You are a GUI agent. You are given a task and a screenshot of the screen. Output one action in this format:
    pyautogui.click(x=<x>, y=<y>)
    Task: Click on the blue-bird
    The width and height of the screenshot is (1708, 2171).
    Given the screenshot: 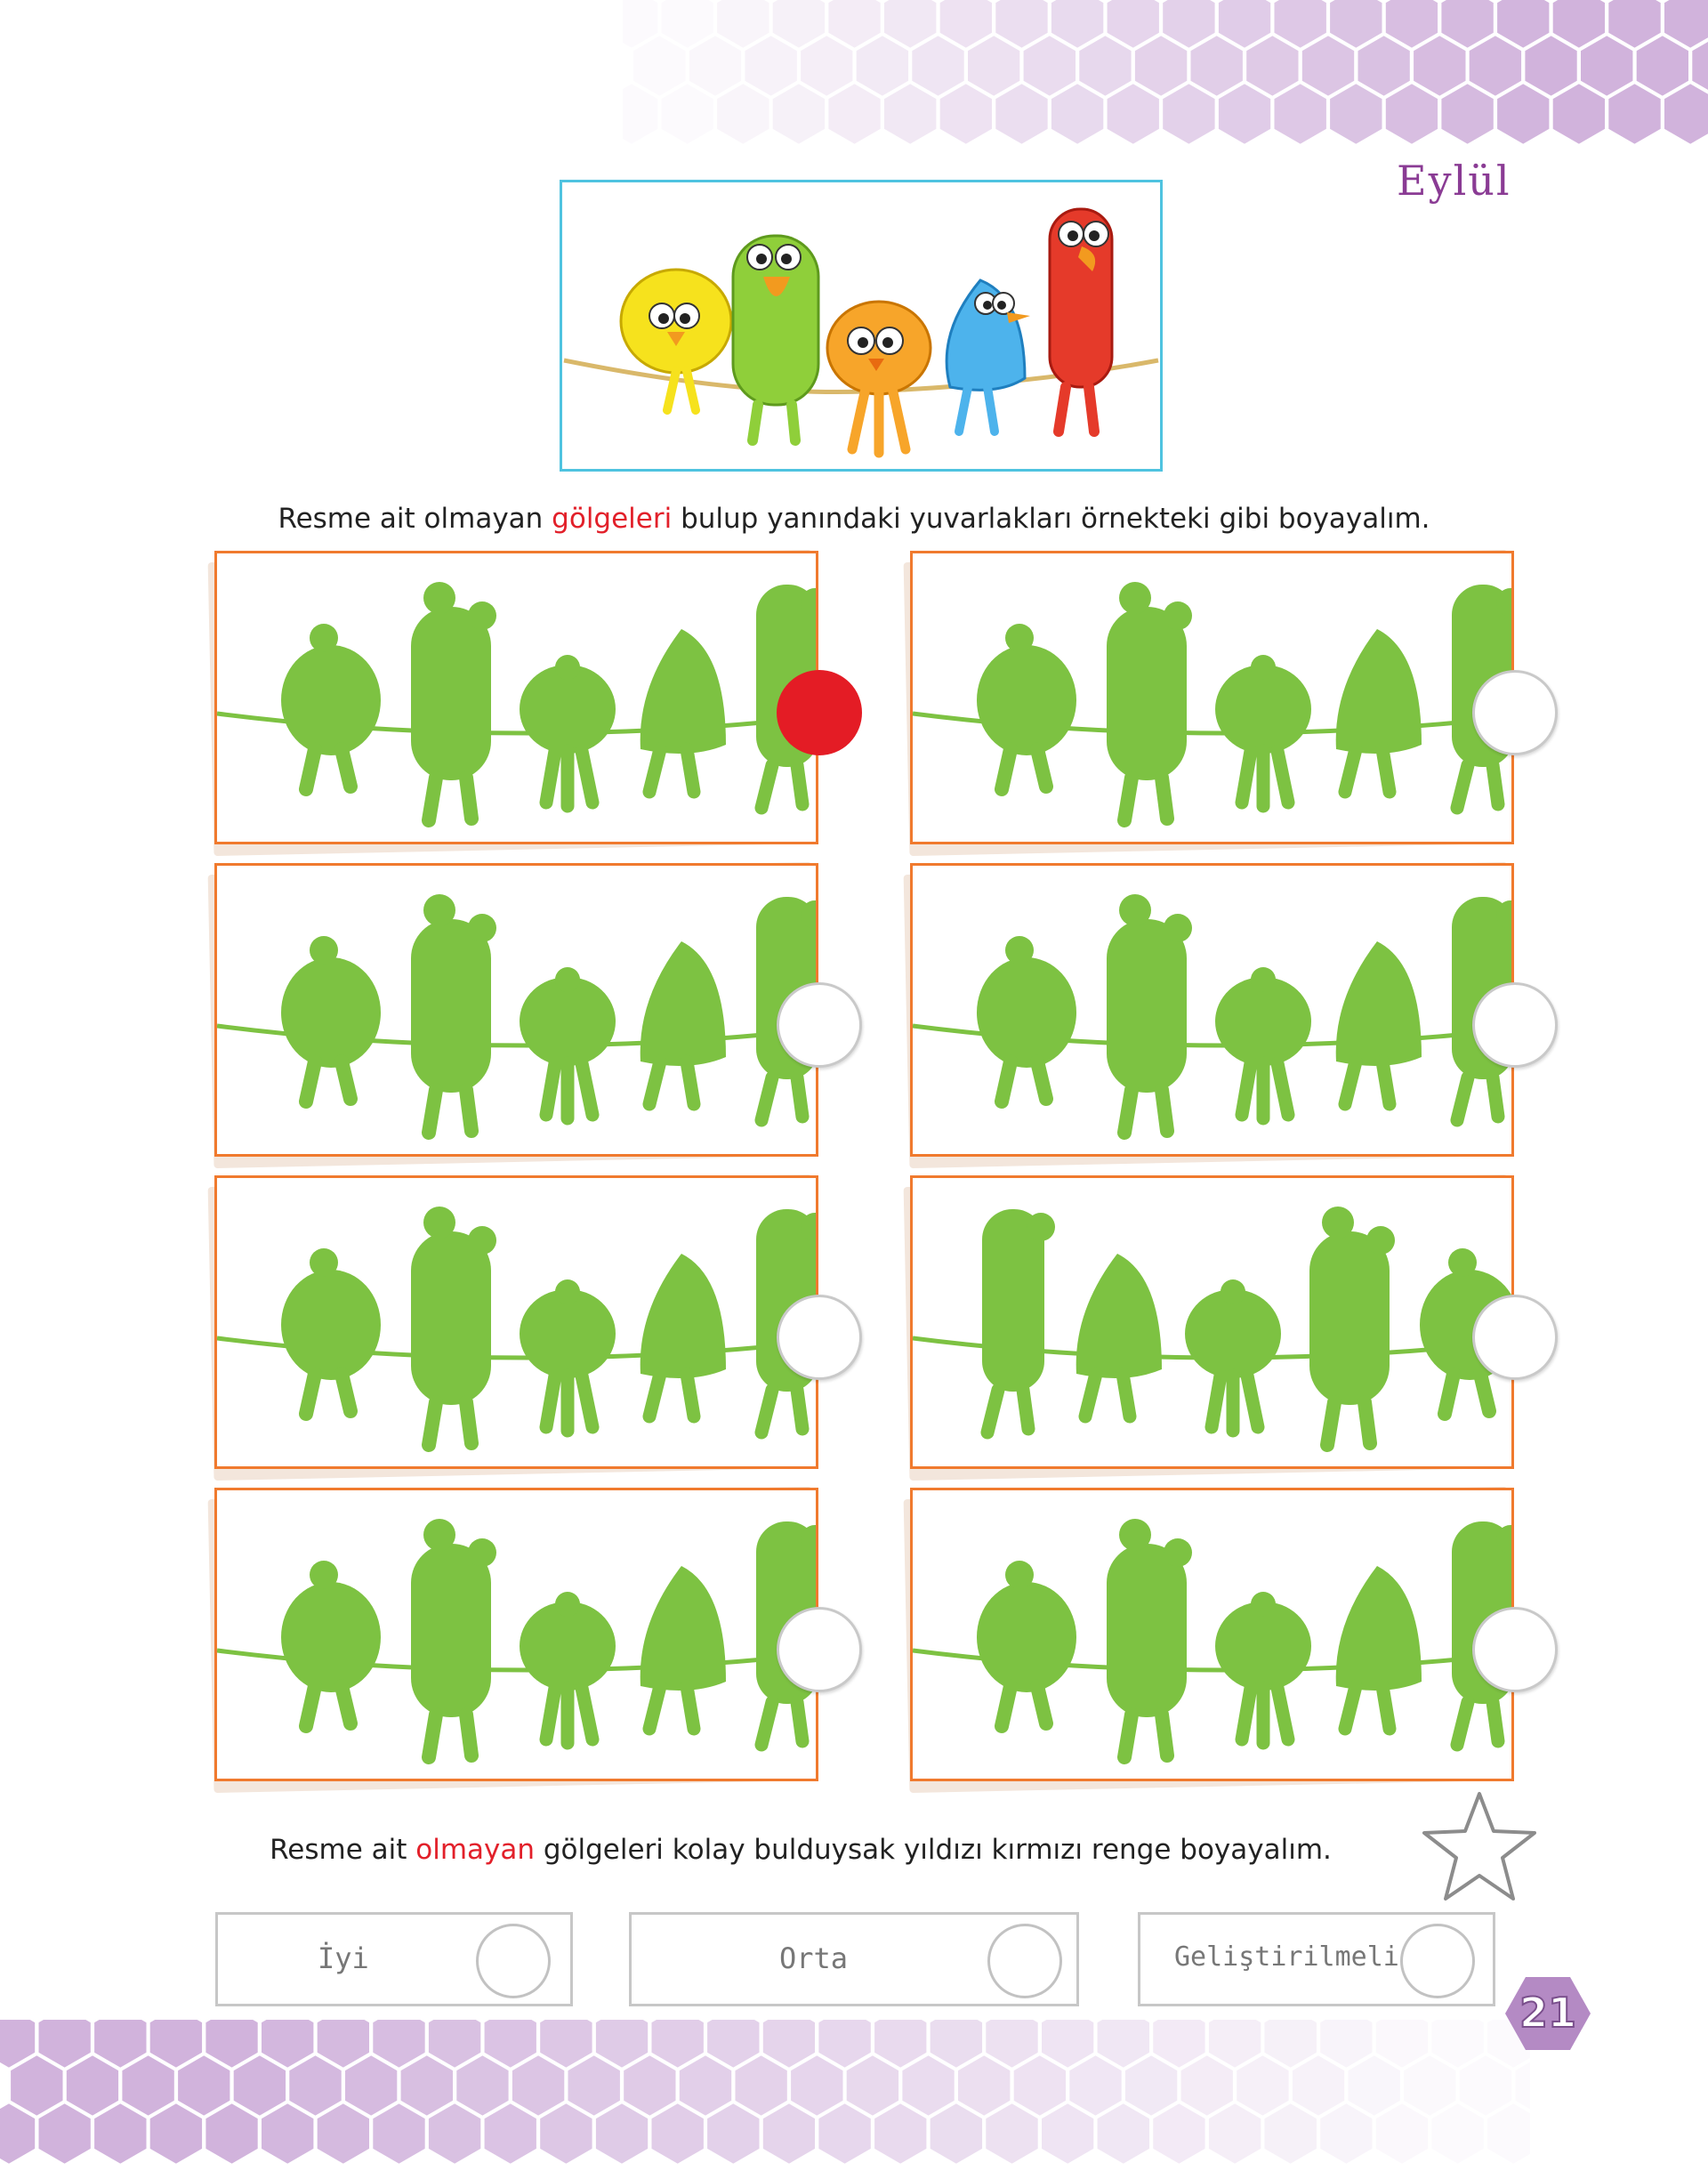 What is the action you would take?
    pyautogui.click(x=987, y=357)
    